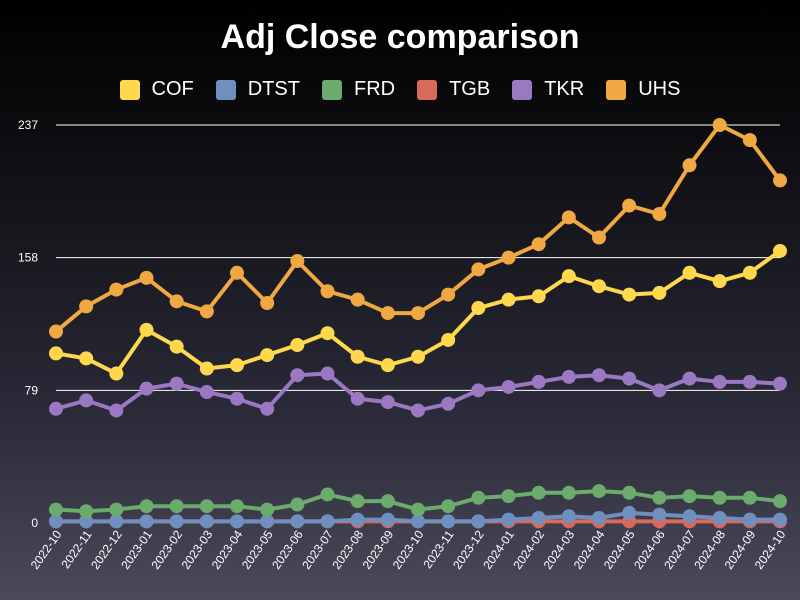 This screenshot has width=800, height=600. What do you see at coordinates (28, 125) in the screenshot?
I see `y-tick-label: 237` at bounding box center [28, 125].